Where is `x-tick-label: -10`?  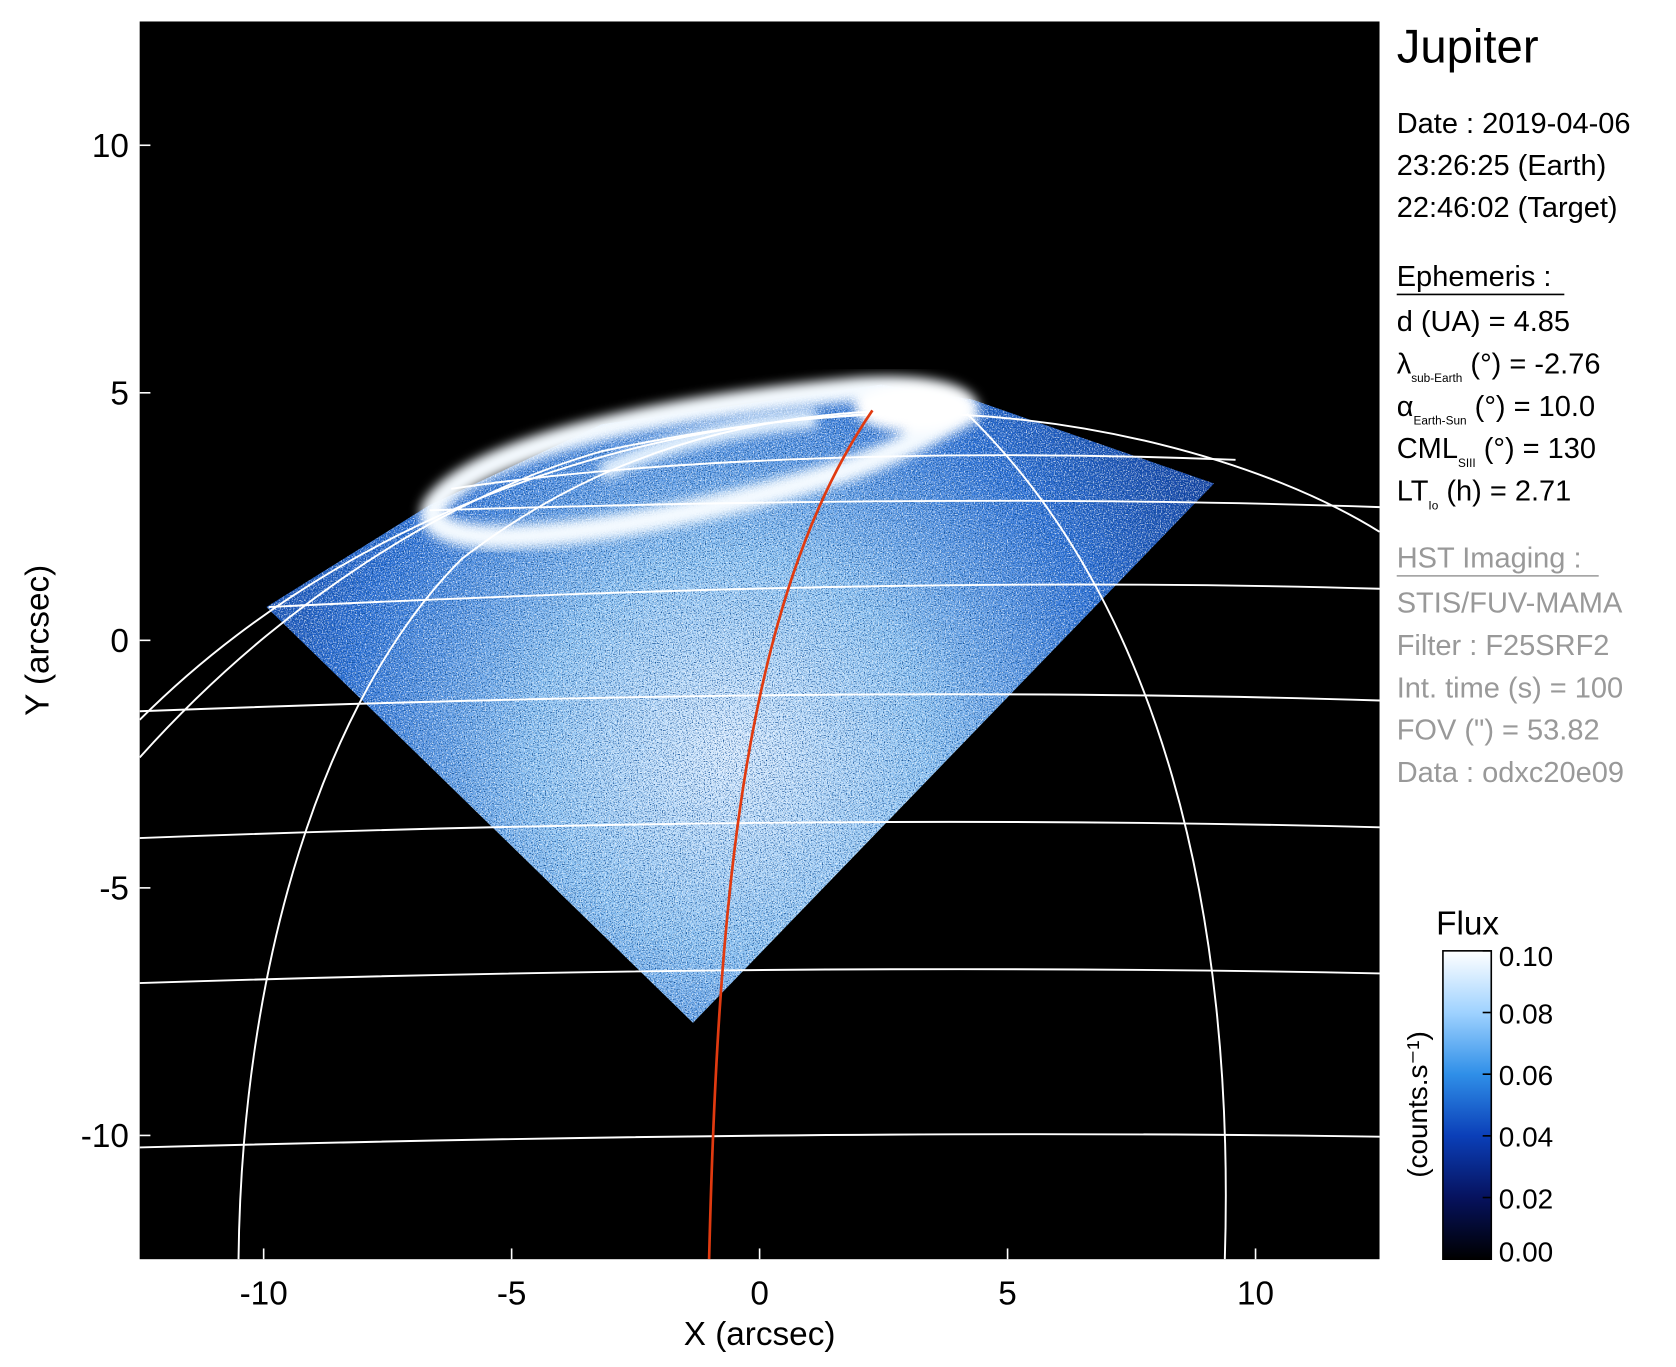 x-tick-label: -10 is located at coordinates (264, 1293).